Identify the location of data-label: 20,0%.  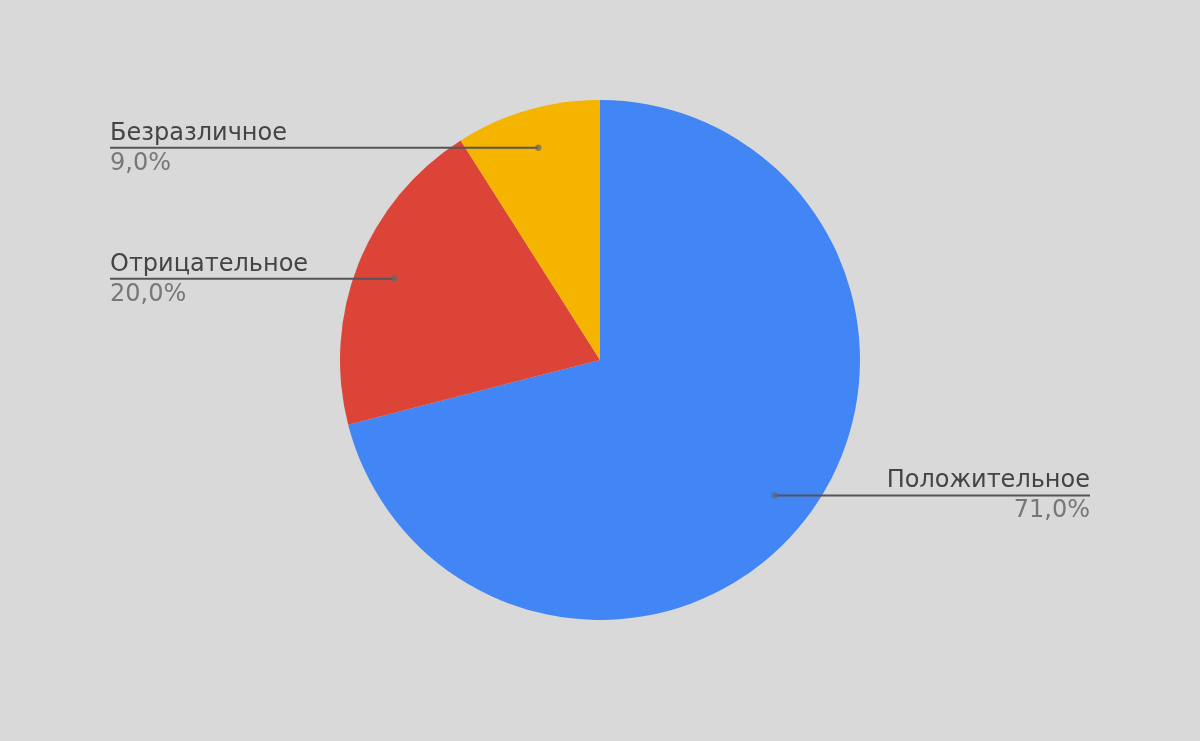
(148, 292).